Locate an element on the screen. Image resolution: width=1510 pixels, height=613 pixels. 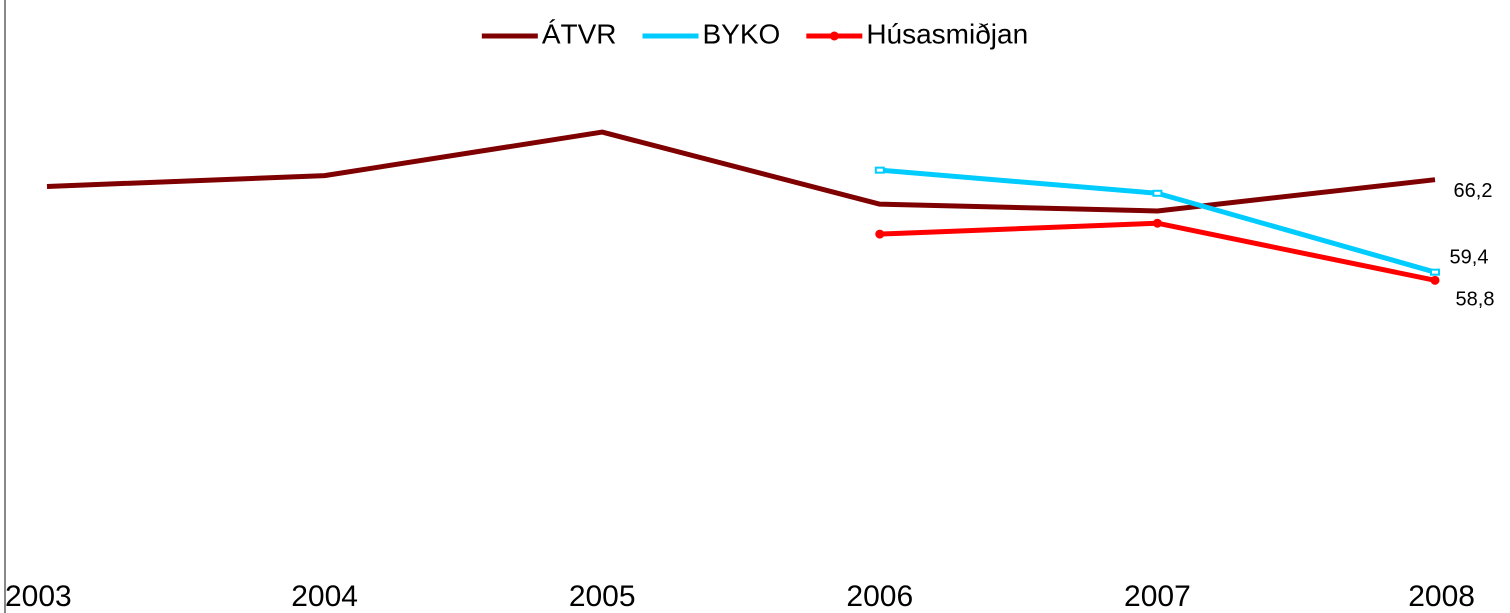
x-tick-label: 2008 is located at coordinates (1441, 596).